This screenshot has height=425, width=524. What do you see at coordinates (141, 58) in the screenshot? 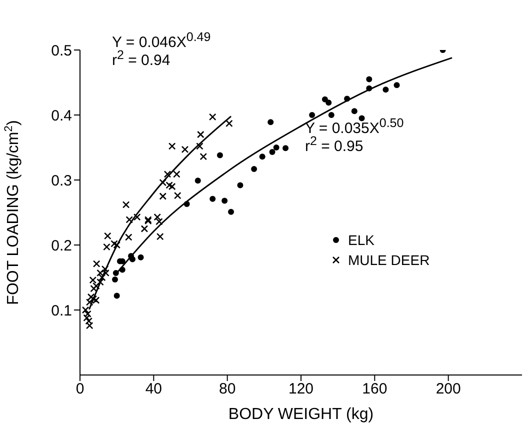
I see `annotation: r$^{2}$ = 0.94` at bounding box center [141, 58].